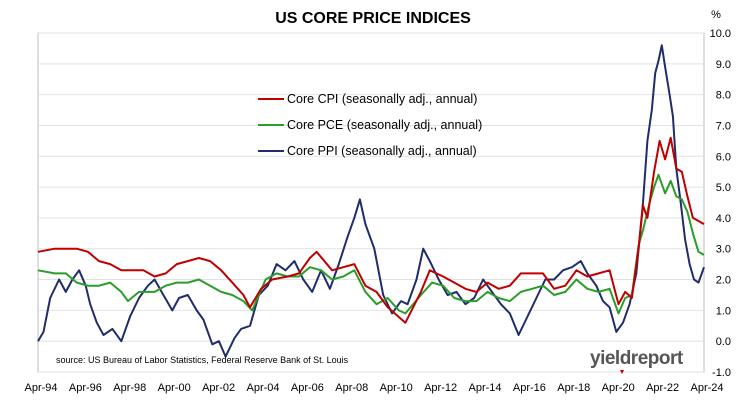  What do you see at coordinates (218, 388) in the screenshot?
I see `x-tick-label: Apr-02` at bounding box center [218, 388].